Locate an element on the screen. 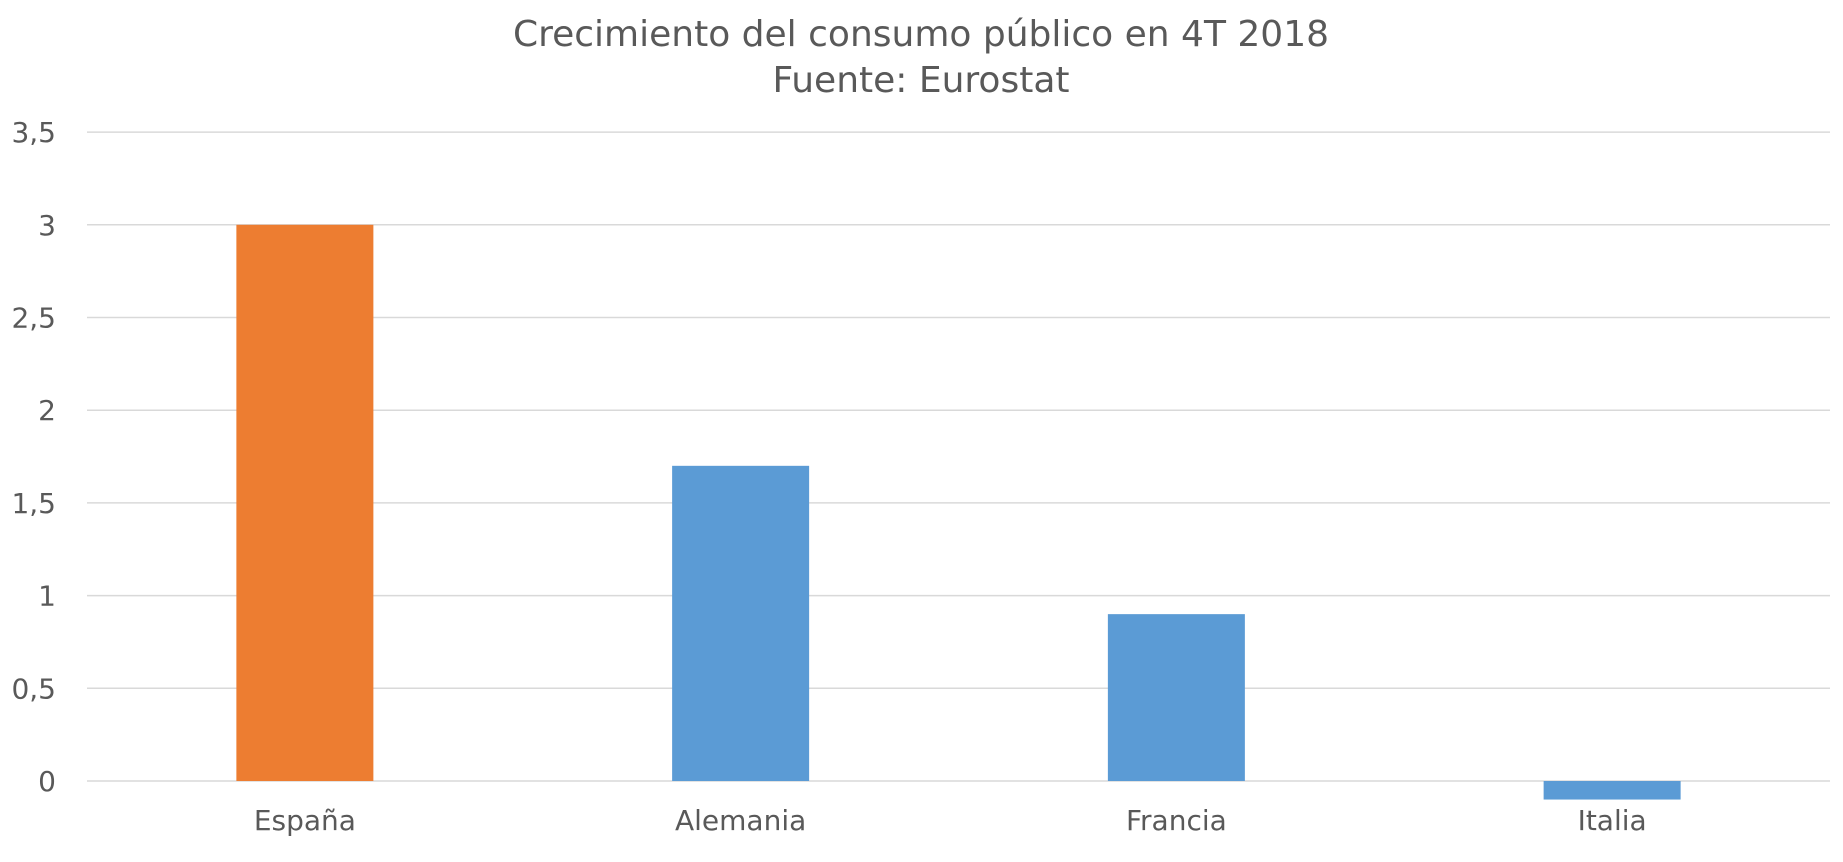  y-tick-label: 3,5 is located at coordinates (33, 132).